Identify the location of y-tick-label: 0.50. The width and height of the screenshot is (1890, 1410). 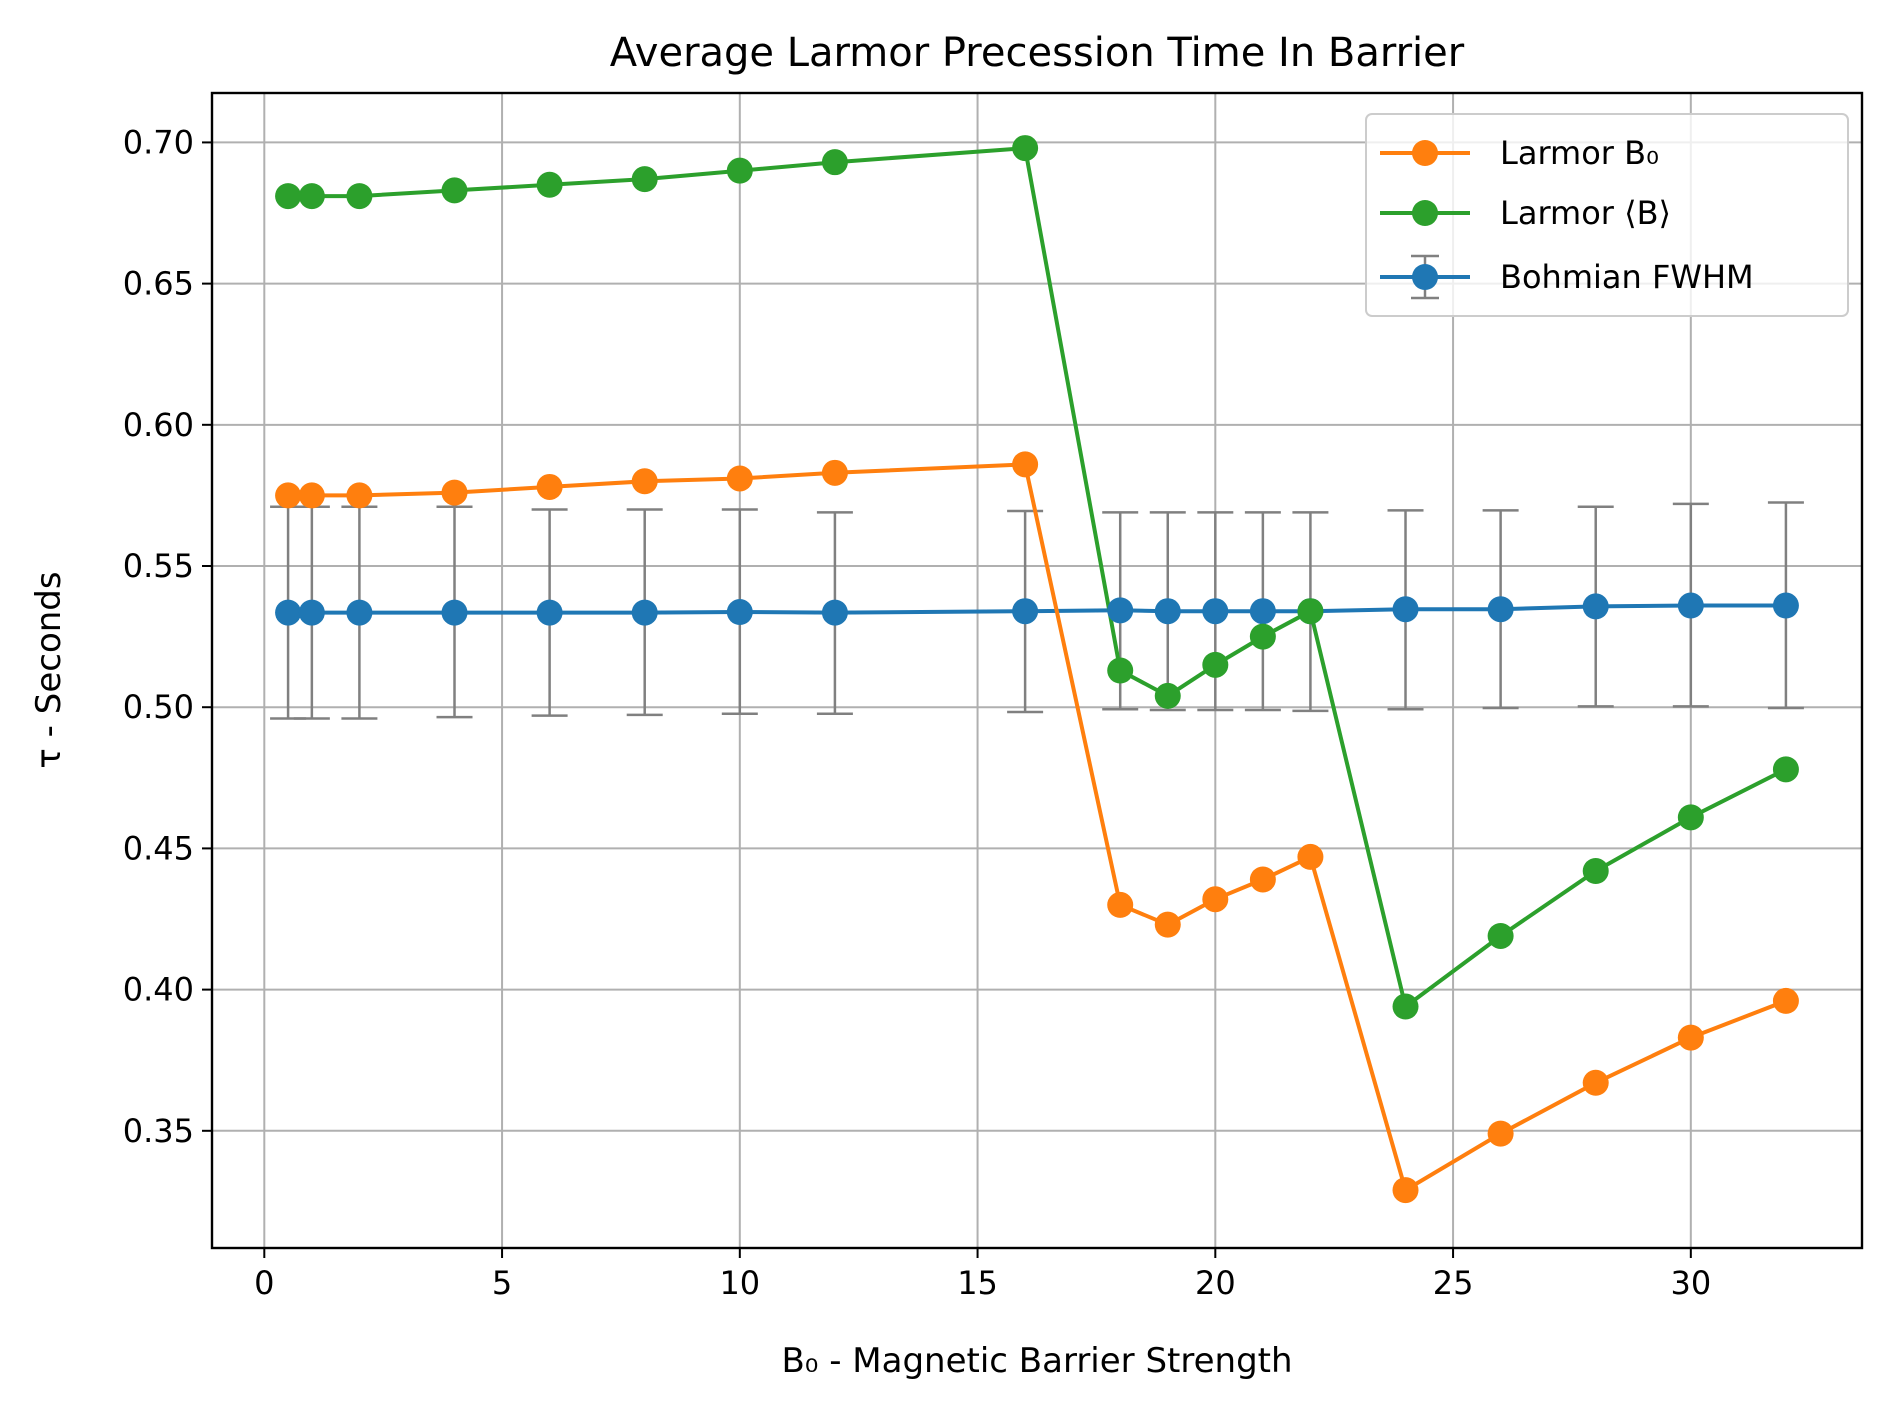
(158, 707).